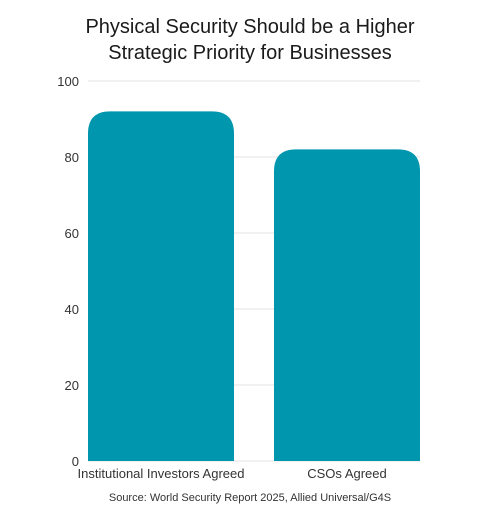 This screenshot has height=526, width=500. Describe the element at coordinates (72, 157) in the screenshot. I see `y-tick-label: 80` at that location.